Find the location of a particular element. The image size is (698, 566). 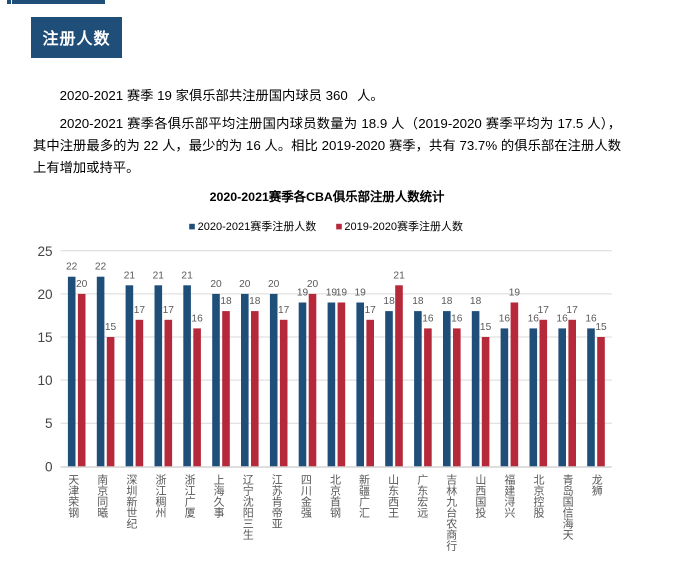

svg-text: 九 is located at coordinates (451, 501).